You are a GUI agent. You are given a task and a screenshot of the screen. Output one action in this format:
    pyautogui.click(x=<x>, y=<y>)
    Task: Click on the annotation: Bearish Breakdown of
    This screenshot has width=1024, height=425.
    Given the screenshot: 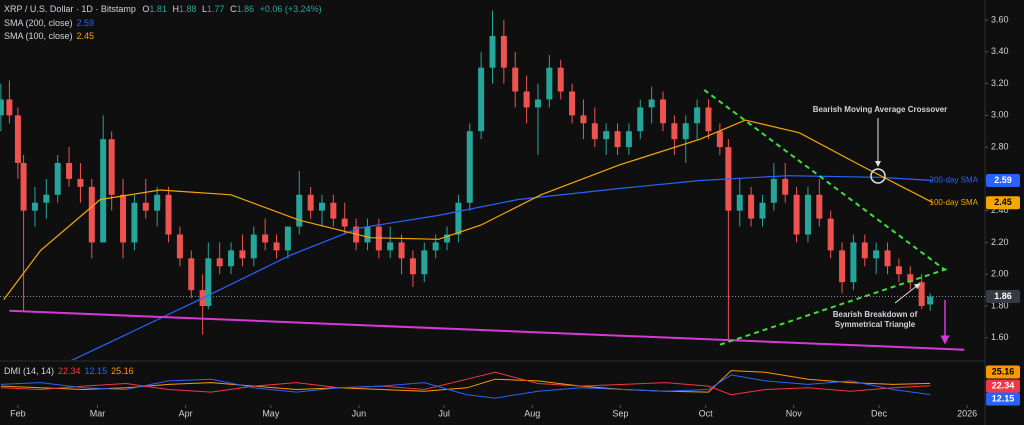 What is the action you would take?
    pyautogui.click(x=875, y=314)
    